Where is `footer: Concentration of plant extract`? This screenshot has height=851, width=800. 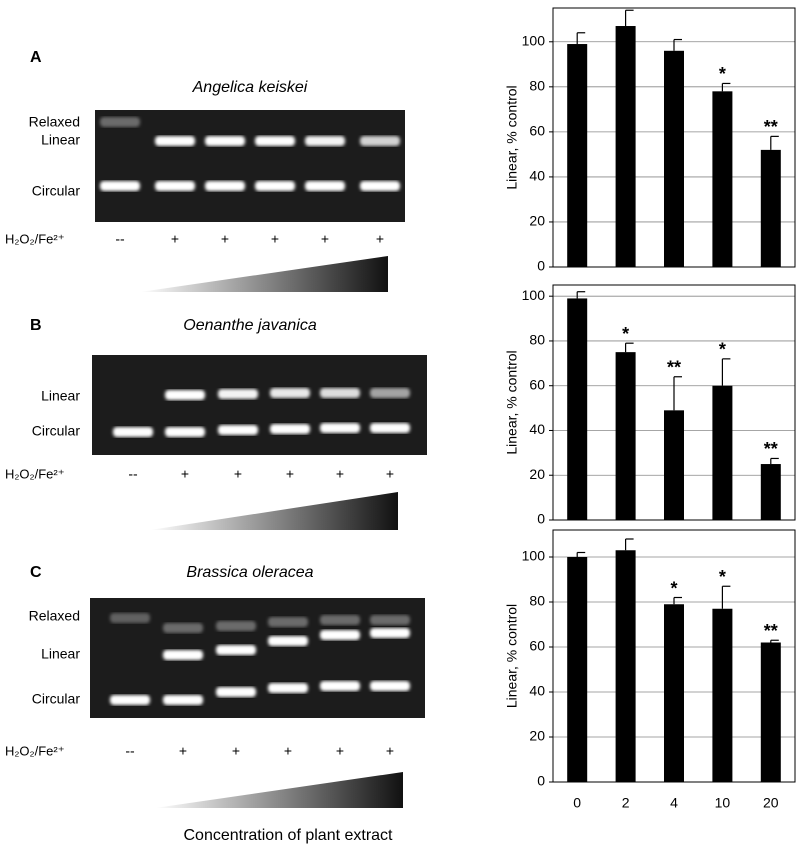
footer: Concentration of plant extract is located at coordinates (288, 835).